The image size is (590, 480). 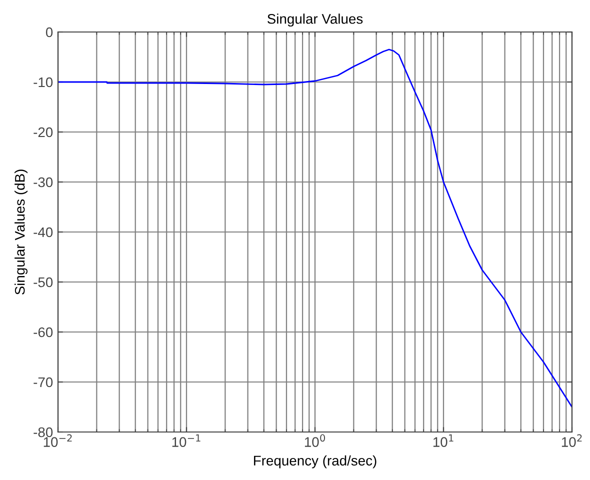 What do you see at coordinates (315, 20) in the screenshot?
I see `chart-title: Singular Values` at bounding box center [315, 20].